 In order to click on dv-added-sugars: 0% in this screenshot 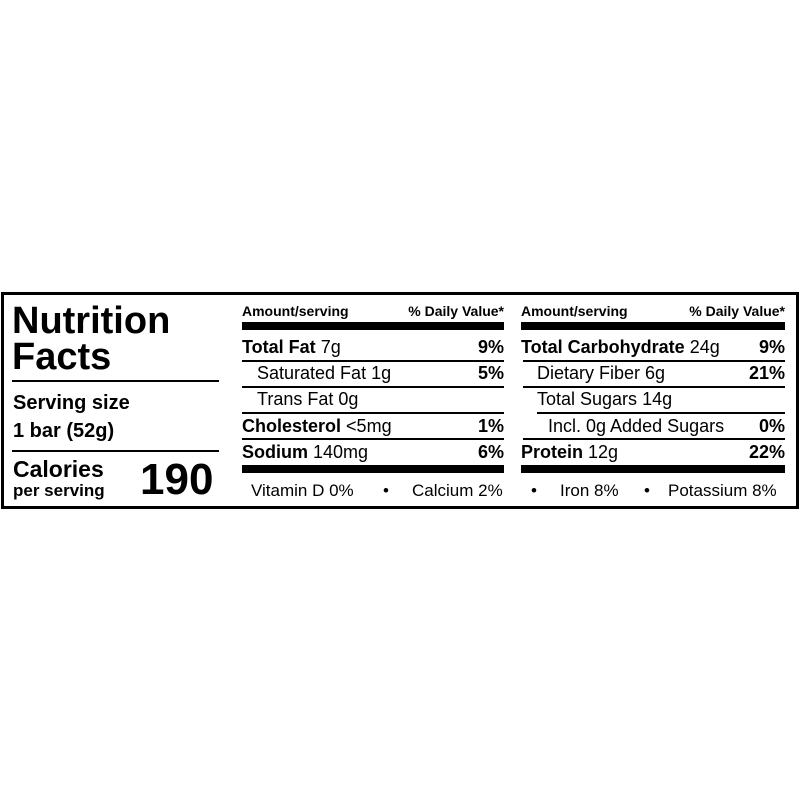, I will do `click(771, 426)`.